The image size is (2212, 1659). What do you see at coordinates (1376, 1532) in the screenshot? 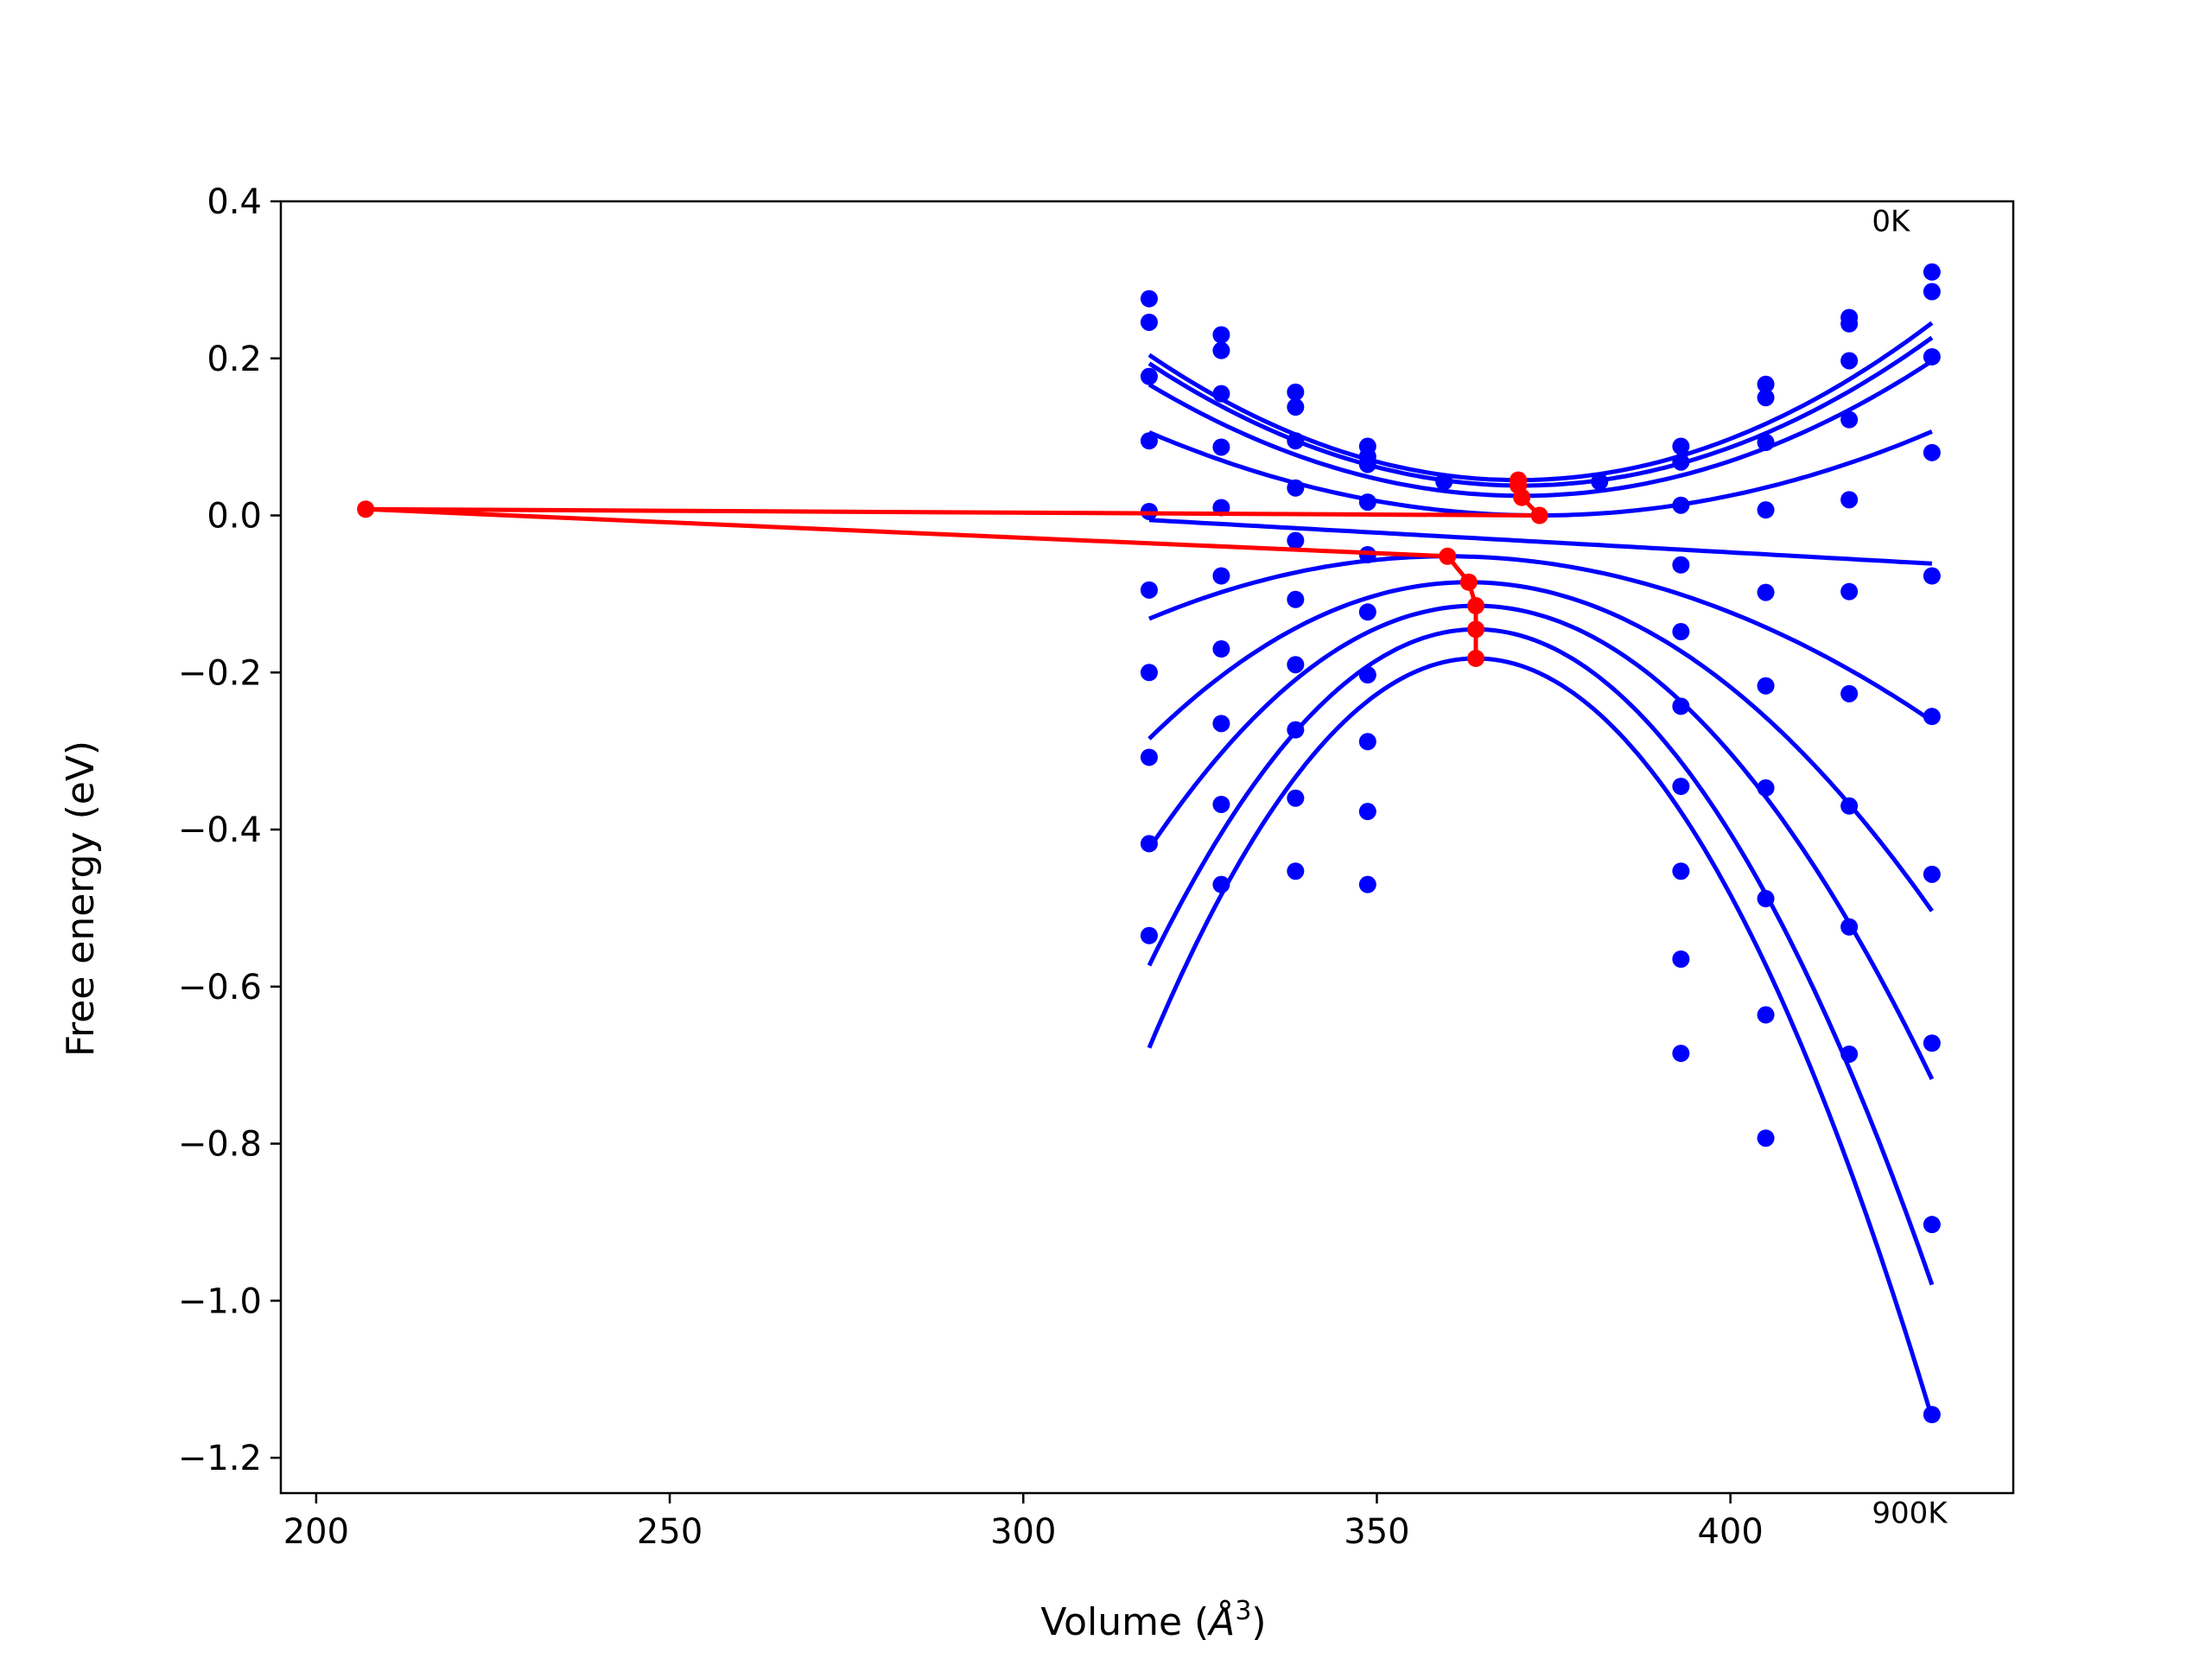
I see `x-tick-label: 350` at bounding box center [1376, 1532].